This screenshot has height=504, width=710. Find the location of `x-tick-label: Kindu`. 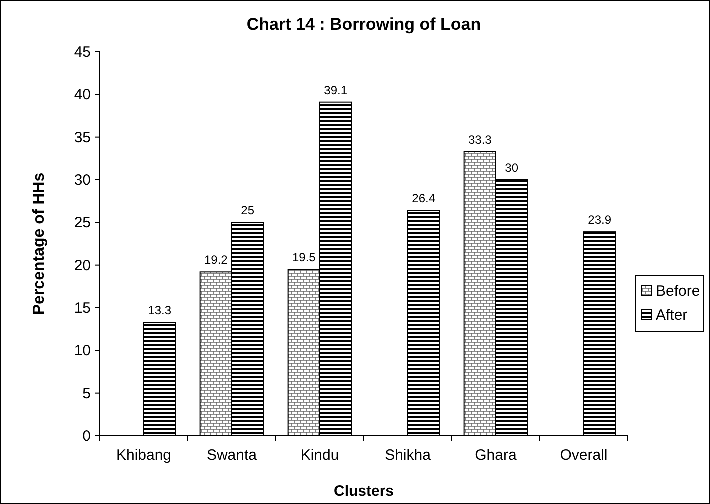

x-tick-label: Kindu is located at coordinates (320, 455).